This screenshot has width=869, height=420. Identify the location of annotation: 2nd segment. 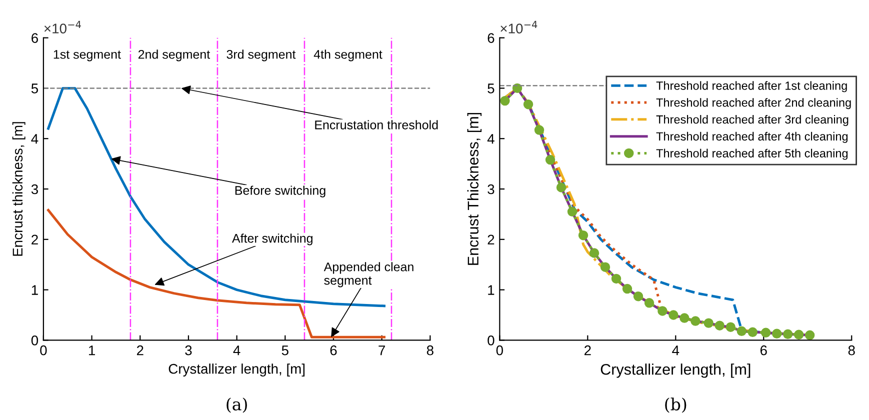
(174, 56).